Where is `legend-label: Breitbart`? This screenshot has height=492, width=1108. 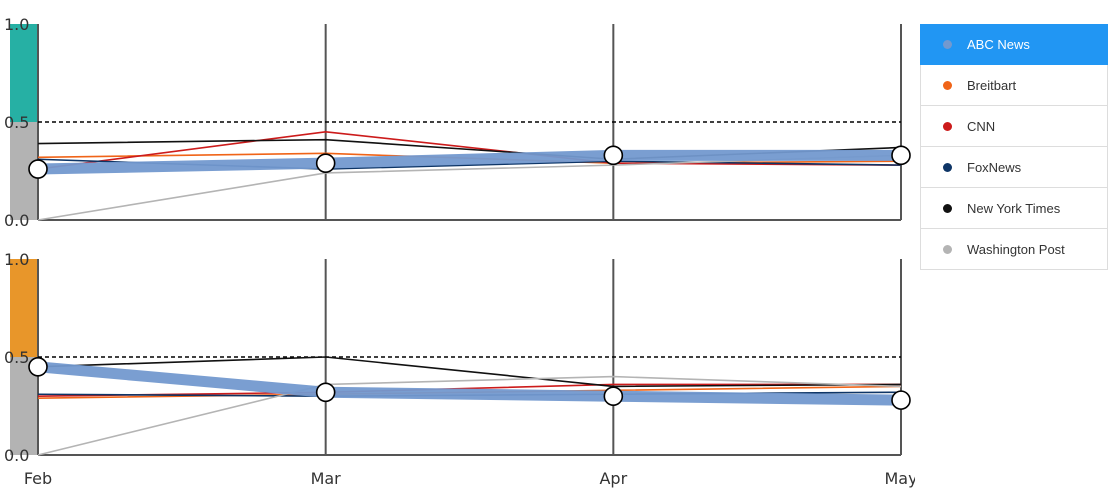
legend-label: Breitbart is located at coordinates (992, 85).